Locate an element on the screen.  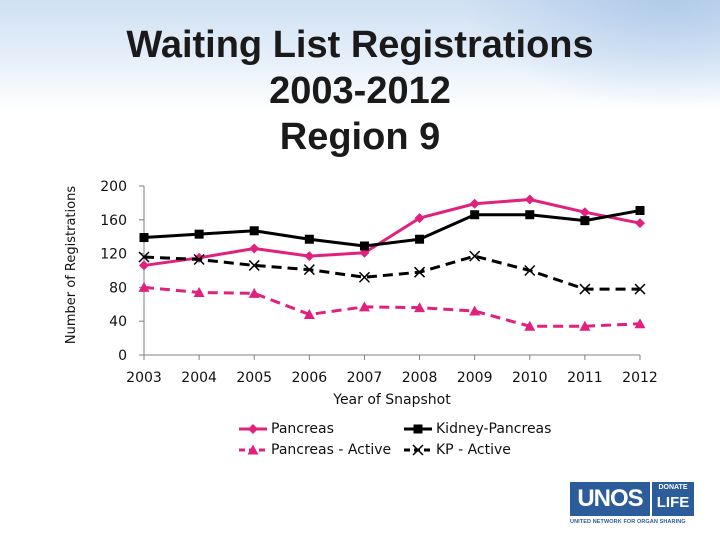
x-tick-label: 2009 is located at coordinates (475, 378).